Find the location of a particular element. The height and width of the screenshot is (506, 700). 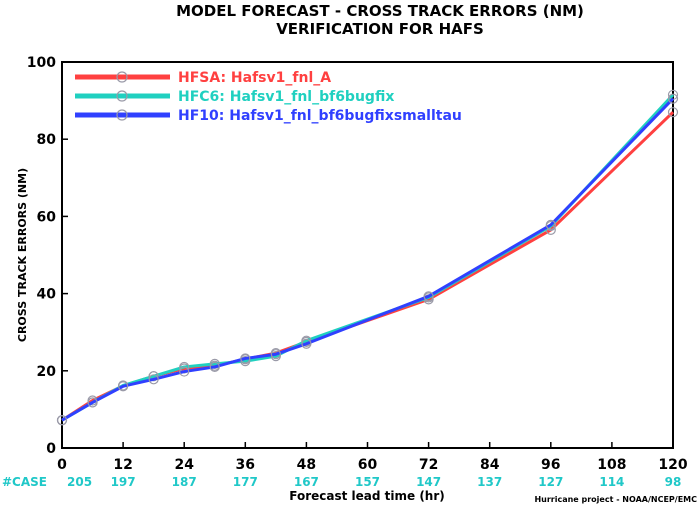

case-count: 147 is located at coordinates (428, 482).